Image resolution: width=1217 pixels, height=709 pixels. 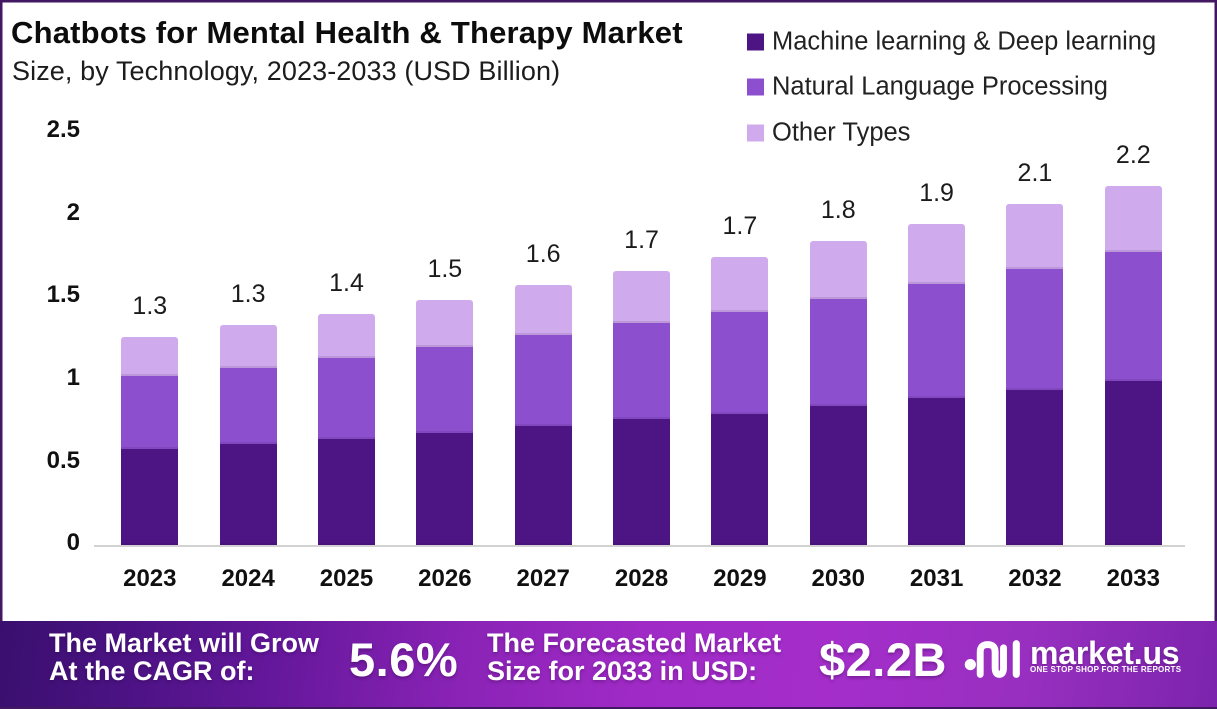 What do you see at coordinates (937, 471) in the screenshot?
I see `bar-segment-2031-s0` at bounding box center [937, 471].